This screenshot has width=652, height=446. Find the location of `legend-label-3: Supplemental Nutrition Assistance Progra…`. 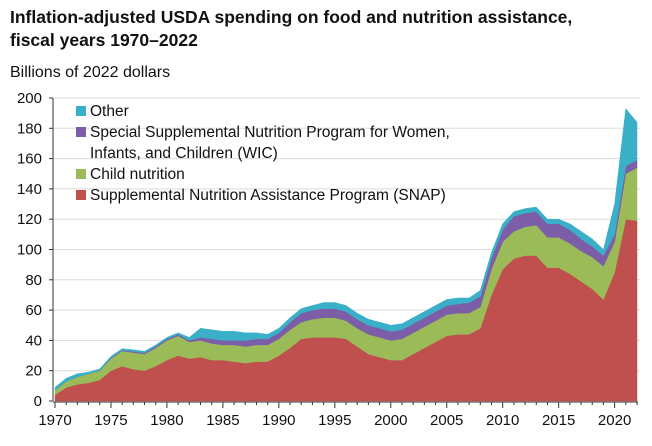

legend-label-3: Supplemental Nutrition Assistance Progra… is located at coordinates (268, 195).